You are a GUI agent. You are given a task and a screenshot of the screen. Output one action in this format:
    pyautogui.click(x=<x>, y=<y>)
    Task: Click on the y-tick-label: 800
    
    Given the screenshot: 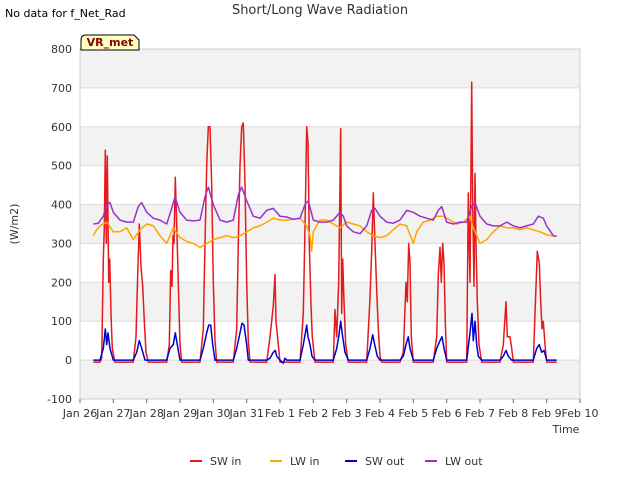 What is the action you would take?
    pyautogui.click(x=61, y=49)
    